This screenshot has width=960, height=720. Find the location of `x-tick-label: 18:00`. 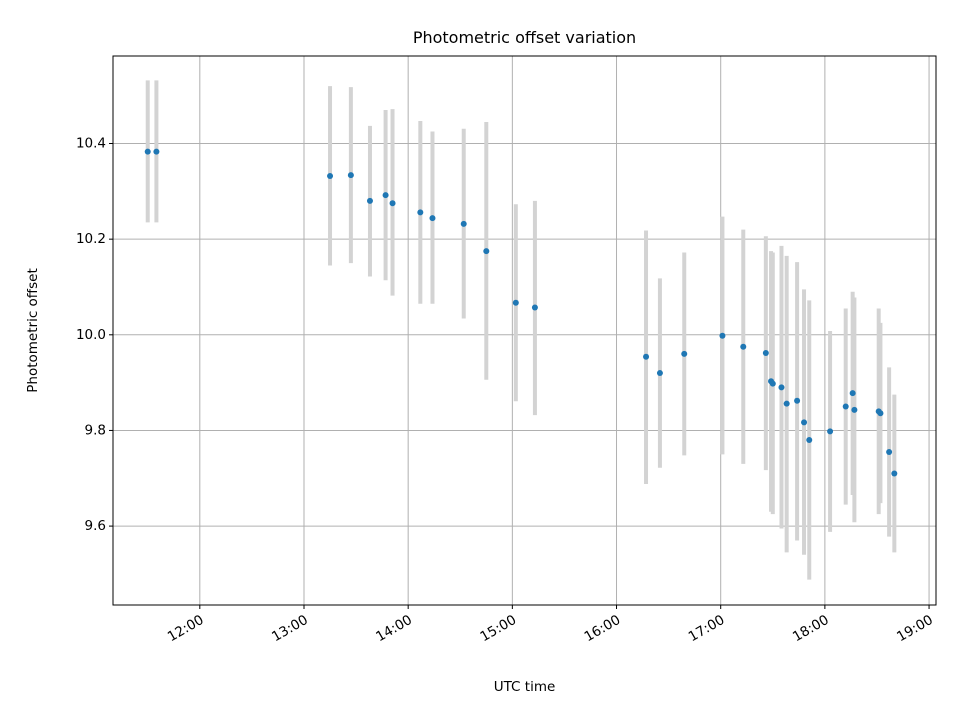

x-tick-label: 18:00 is located at coordinates (811, 628).